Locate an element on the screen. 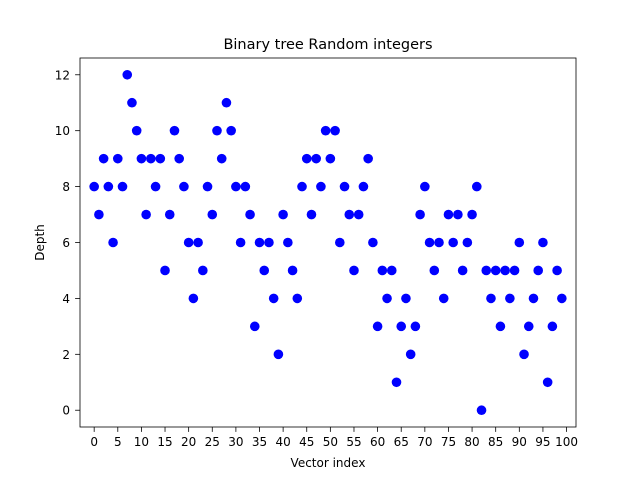 Image resolution: width=640 pixels, height=480 pixels. x-tick-label: 75 is located at coordinates (448, 442).